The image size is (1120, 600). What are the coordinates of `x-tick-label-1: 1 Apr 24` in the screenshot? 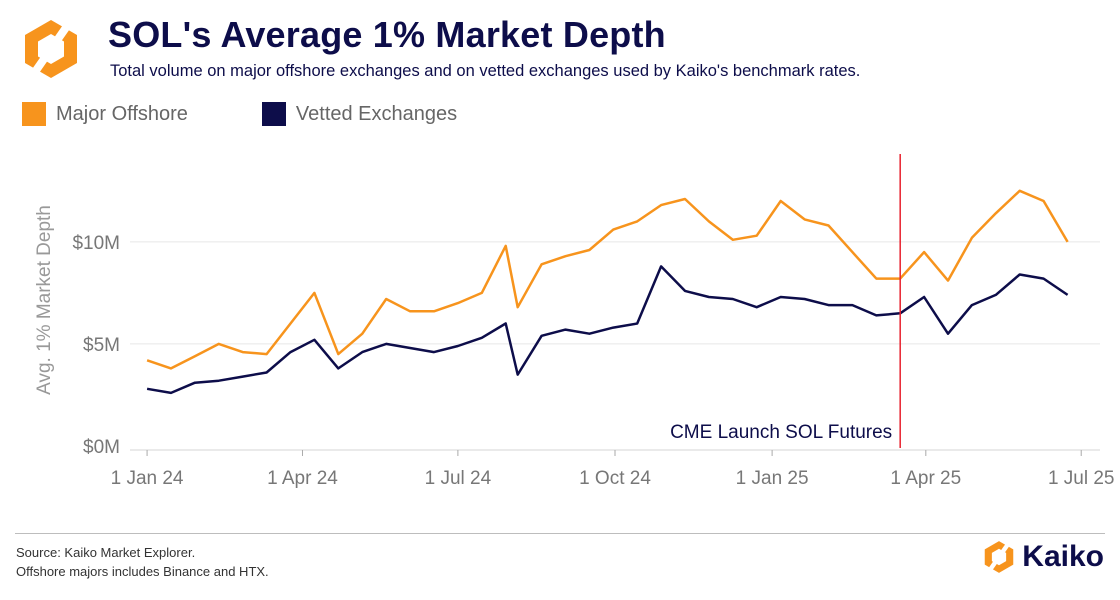 It's located at (302, 478).